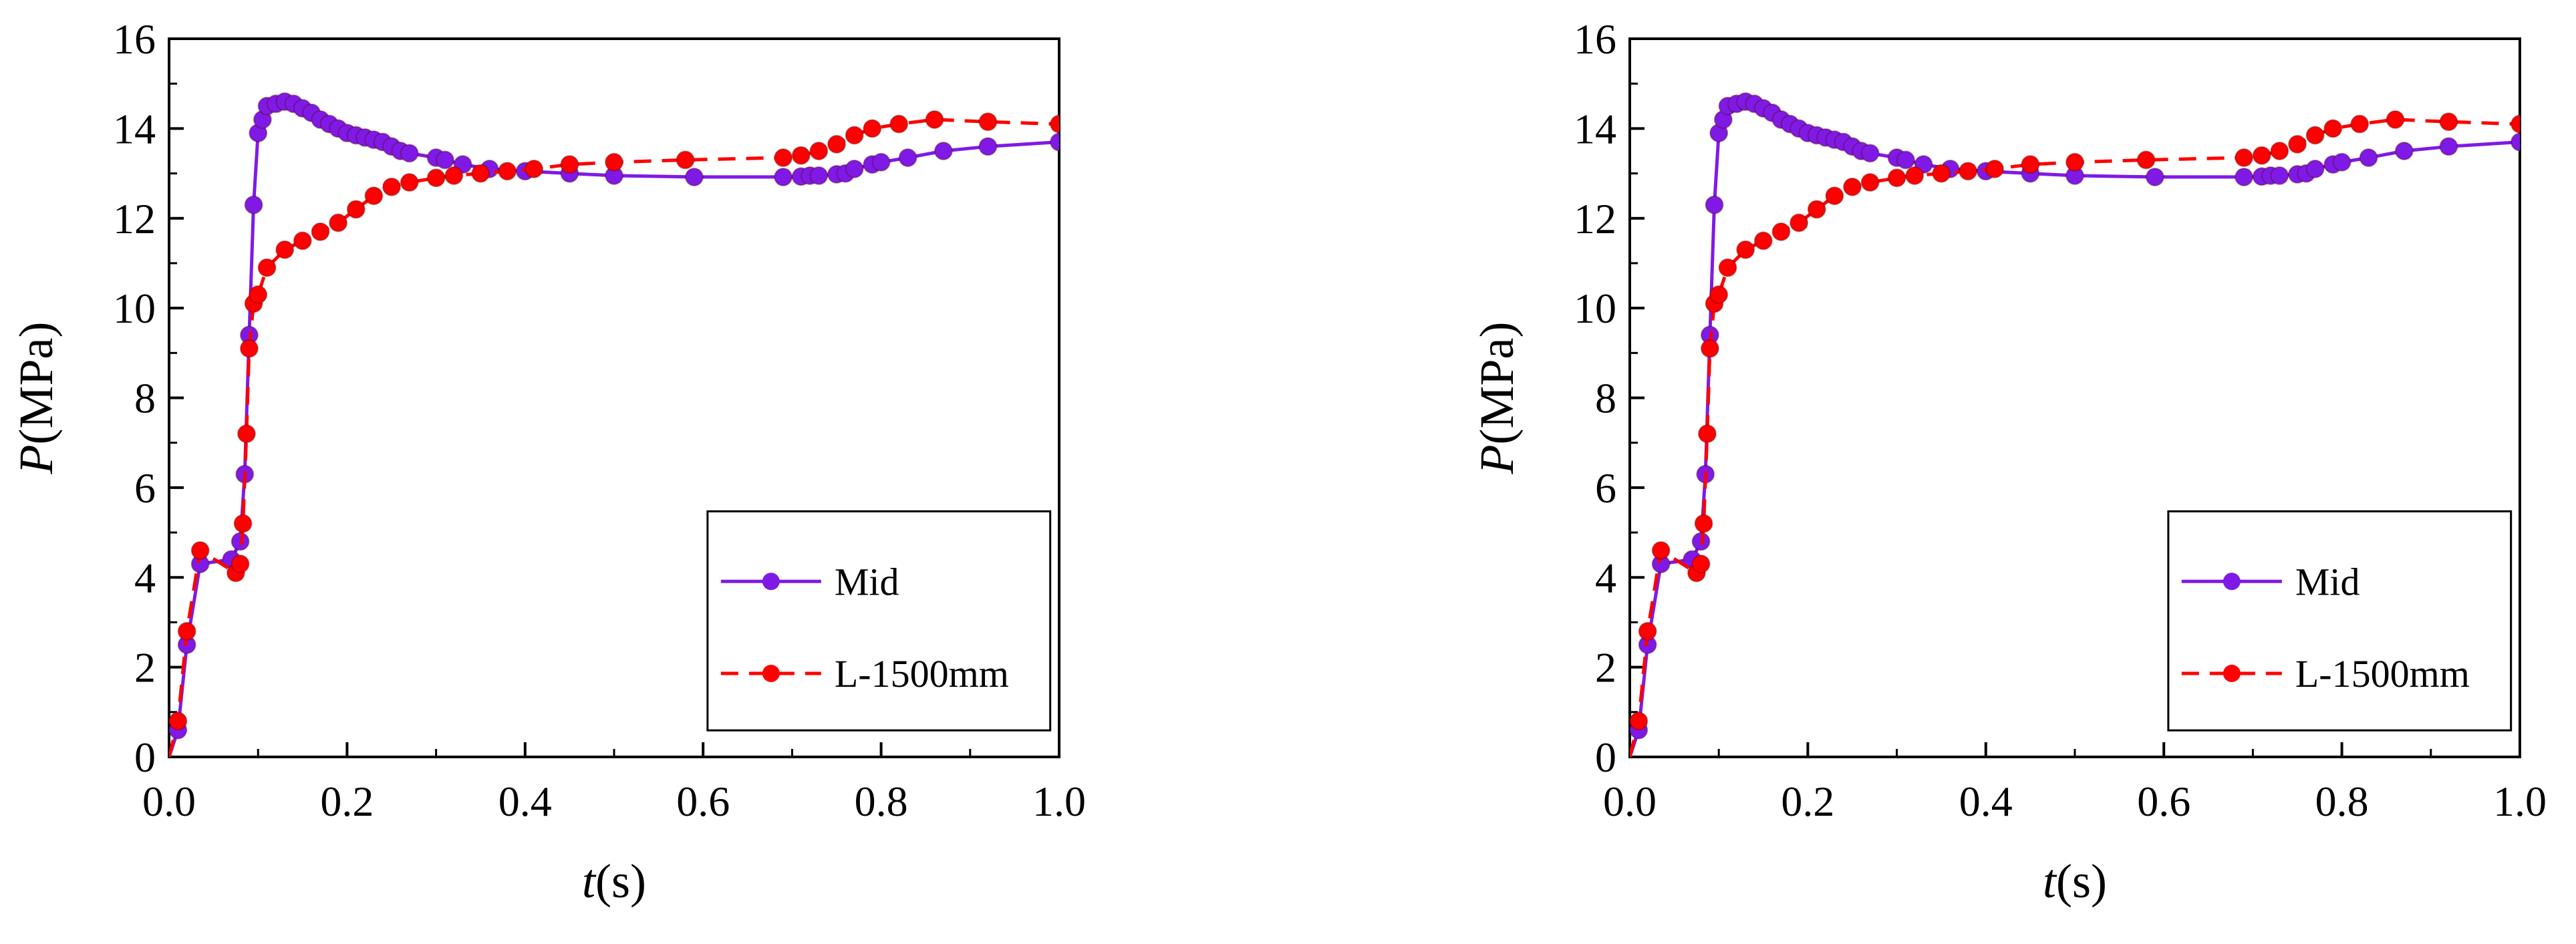 The image size is (2576, 944). I want to click on y-axis-variable: P, so click(1497, 460).